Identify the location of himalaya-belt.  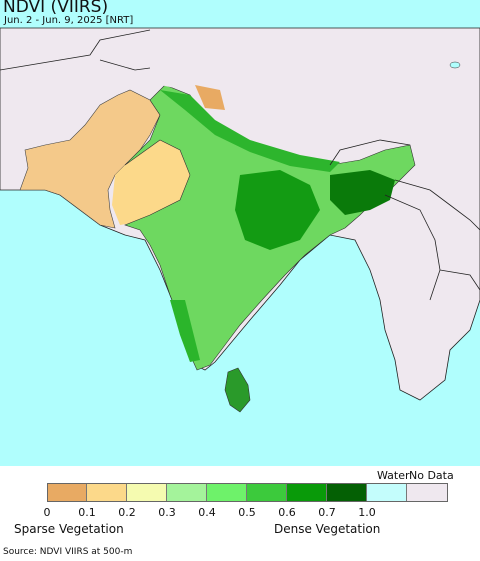
(250, 131).